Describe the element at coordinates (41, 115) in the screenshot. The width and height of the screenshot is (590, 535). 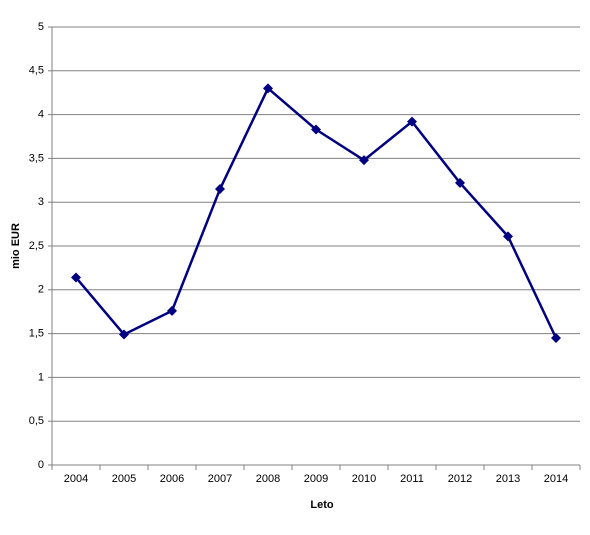
I see `y-tick-label: 4` at that location.